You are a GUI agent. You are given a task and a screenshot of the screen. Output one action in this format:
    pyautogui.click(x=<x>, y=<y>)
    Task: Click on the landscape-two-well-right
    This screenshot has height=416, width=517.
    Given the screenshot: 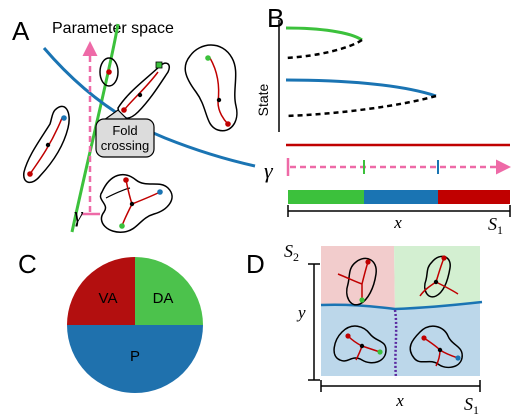 What is the action you would take?
    pyautogui.click(x=211, y=88)
    